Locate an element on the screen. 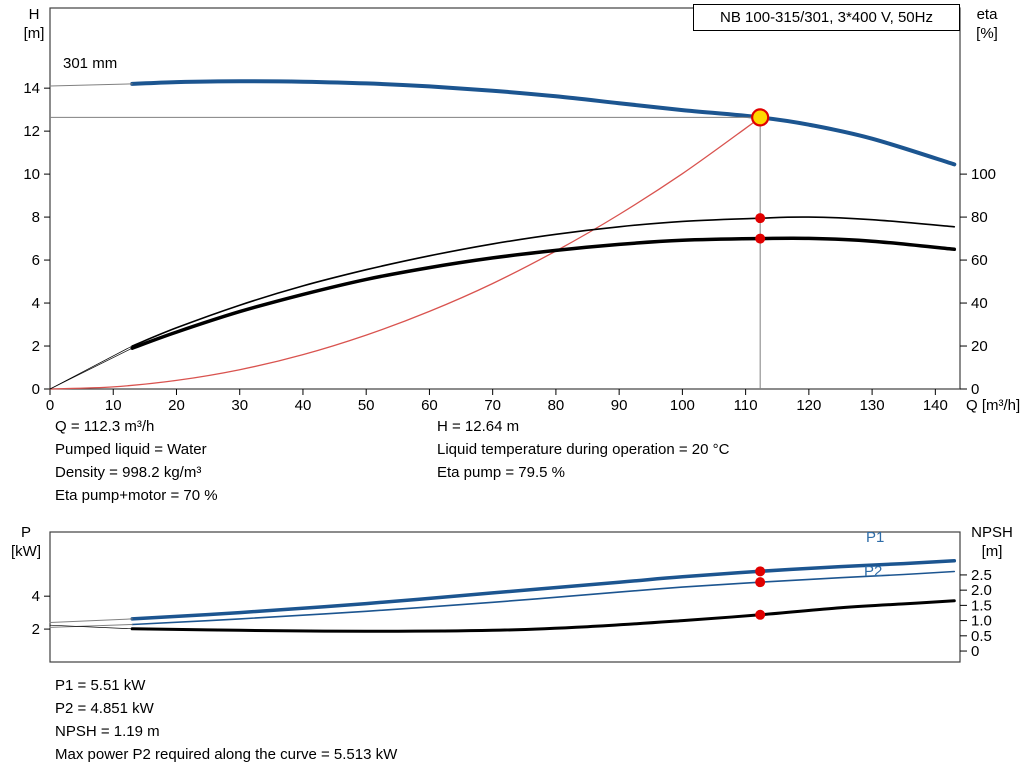 The height and width of the screenshot is (781, 1024). info-p2: P2 = 4.851 kW is located at coordinates (104, 708).